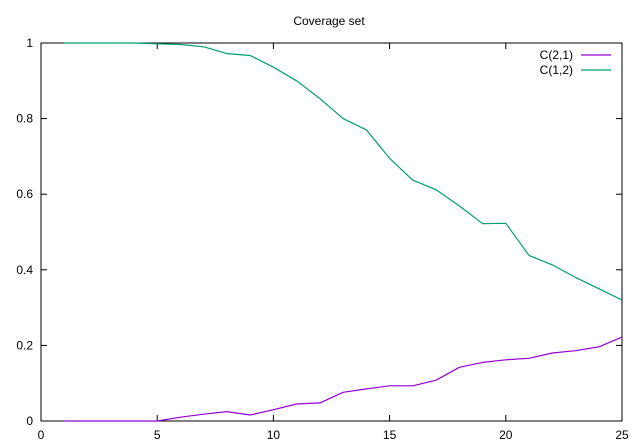 This screenshot has width=640, height=448. Describe the element at coordinates (29, 421) in the screenshot. I see `y-tick-label: 0` at that location.